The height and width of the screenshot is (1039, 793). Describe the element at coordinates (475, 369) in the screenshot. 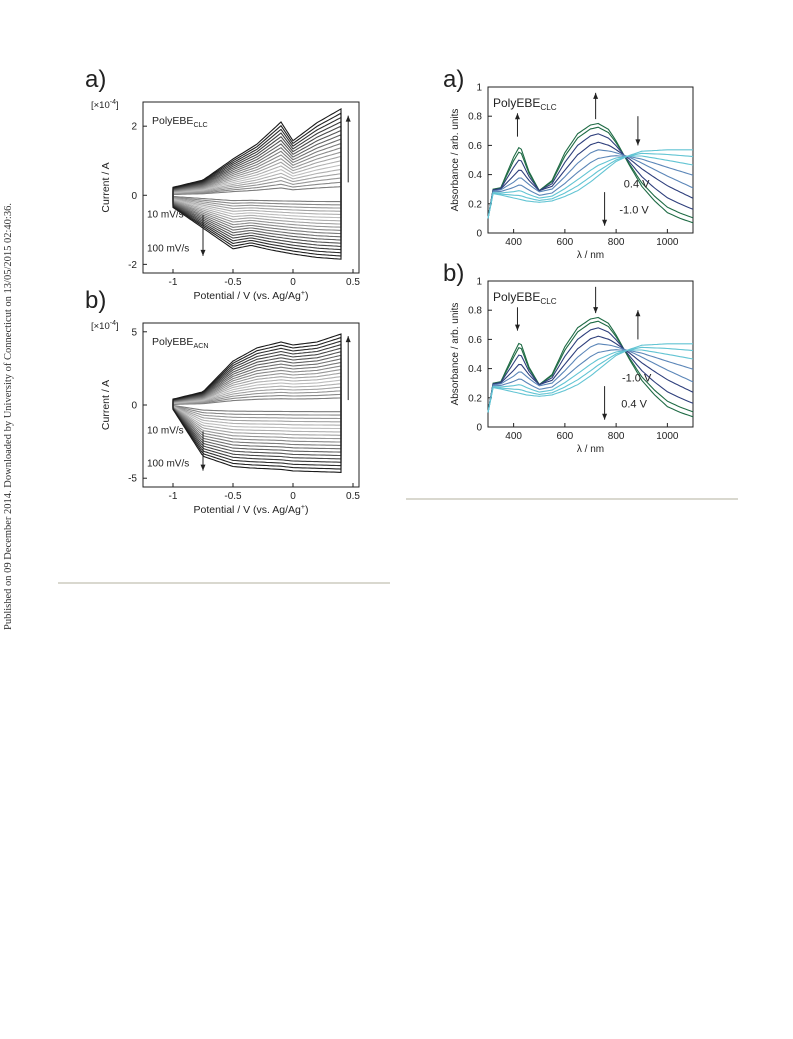

I see `y-tick-label: 0.4` at that location.